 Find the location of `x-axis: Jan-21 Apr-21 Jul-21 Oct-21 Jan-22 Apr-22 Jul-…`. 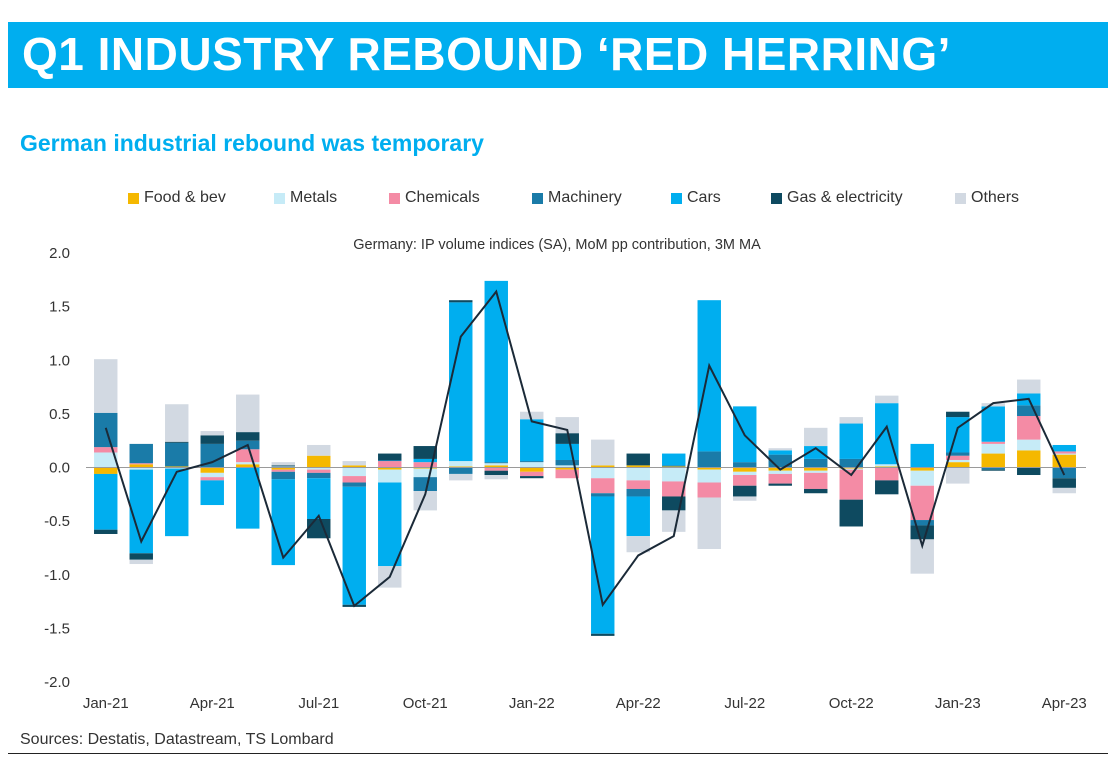

x-axis: Jan-21 Apr-21 Jul-21 Oct-21 Jan-22 Apr-22 Jul-… is located at coordinates (585, 703).